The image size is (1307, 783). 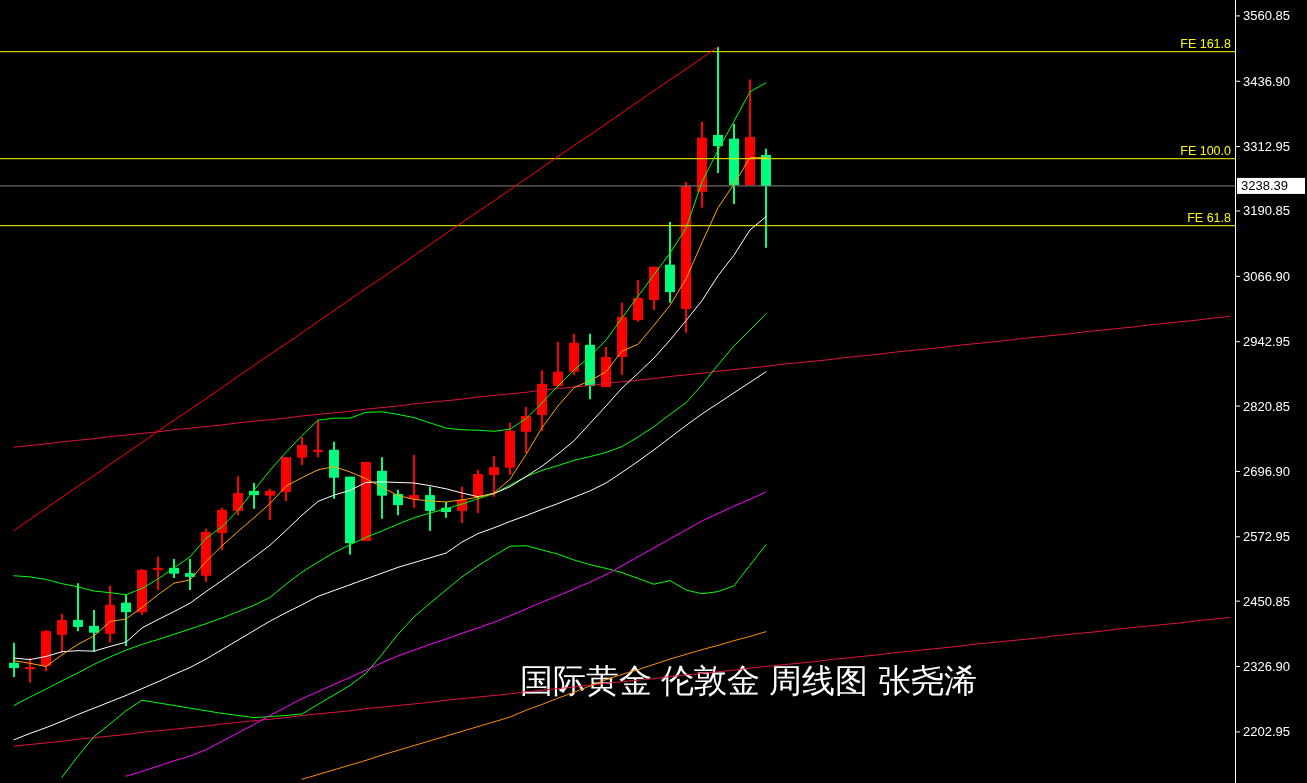 What do you see at coordinates (1264, 186) in the screenshot?
I see `ref-line-label: 3238.39` at bounding box center [1264, 186].